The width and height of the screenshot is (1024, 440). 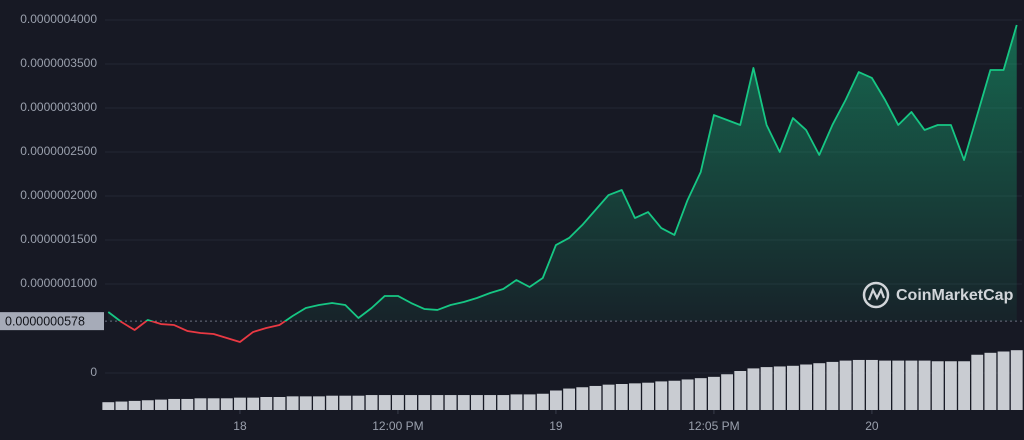 I want to click on x-tick-label: 20, so click(x=872, y=426).